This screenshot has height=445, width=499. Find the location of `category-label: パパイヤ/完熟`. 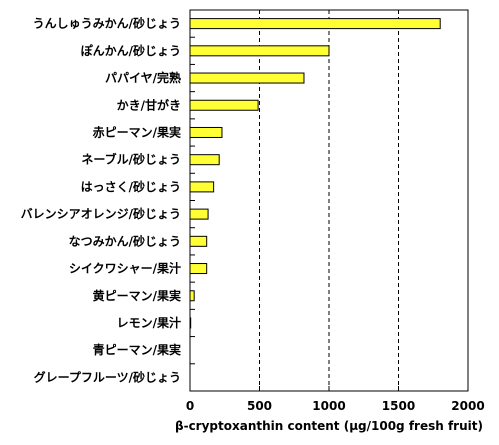

category-label: パパイヤ/完熟 is located at coordinates (143, 77).